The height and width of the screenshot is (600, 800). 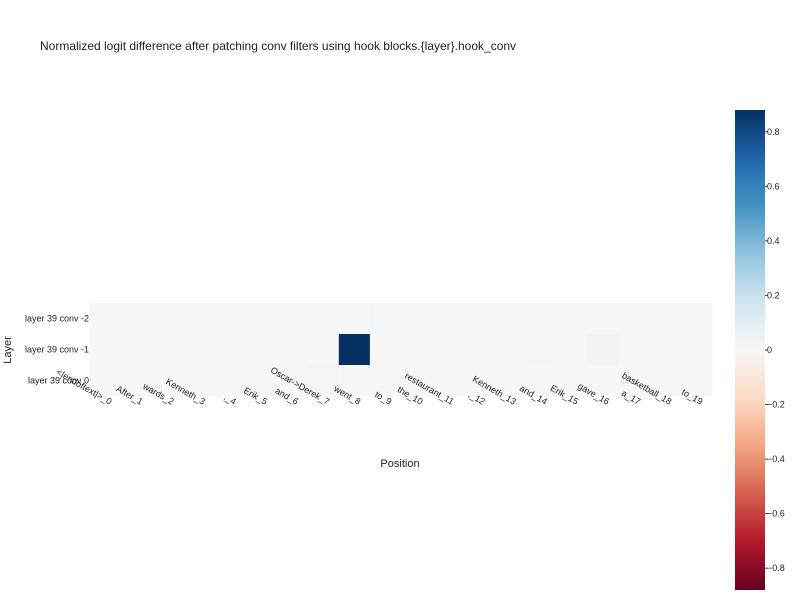 I want to click on heatmap-cells, so click(x=401, y=350).